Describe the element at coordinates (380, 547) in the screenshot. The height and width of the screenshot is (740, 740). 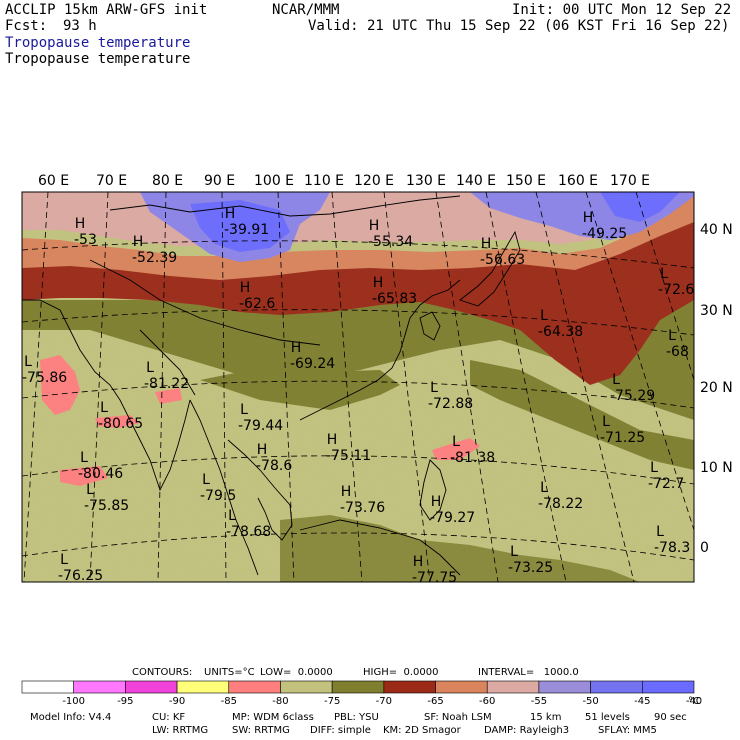
I see `coastline-borneo` at that location.